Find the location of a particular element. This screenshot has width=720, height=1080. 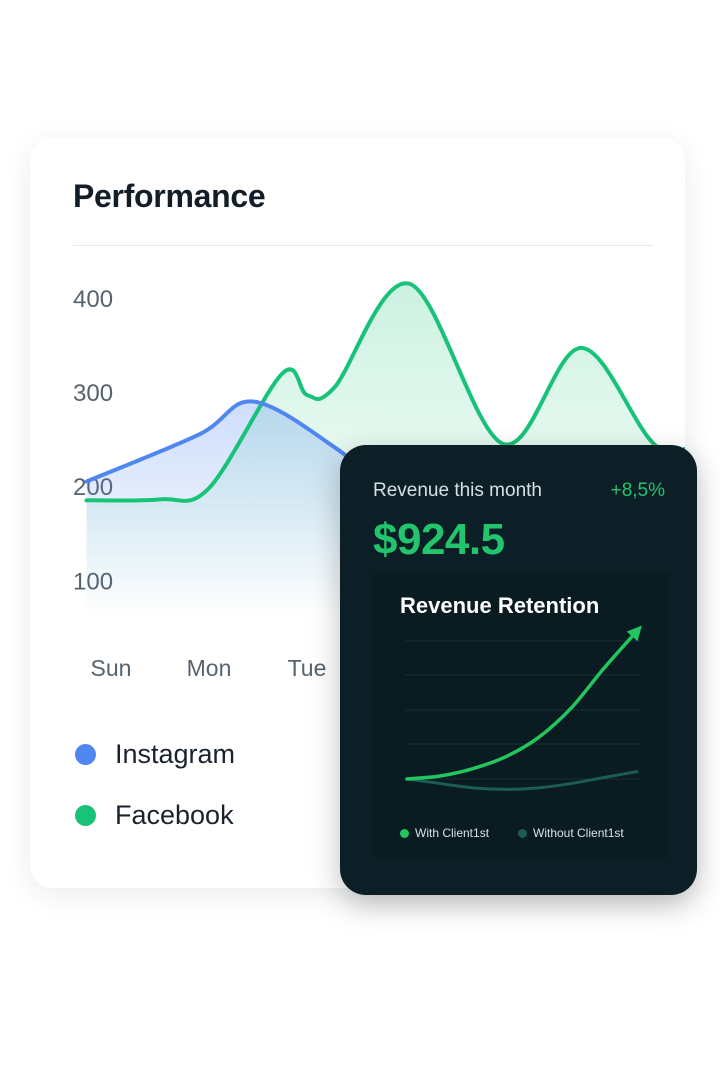

legend-item-facebook: Facebook is located at coordinates (154, 815).